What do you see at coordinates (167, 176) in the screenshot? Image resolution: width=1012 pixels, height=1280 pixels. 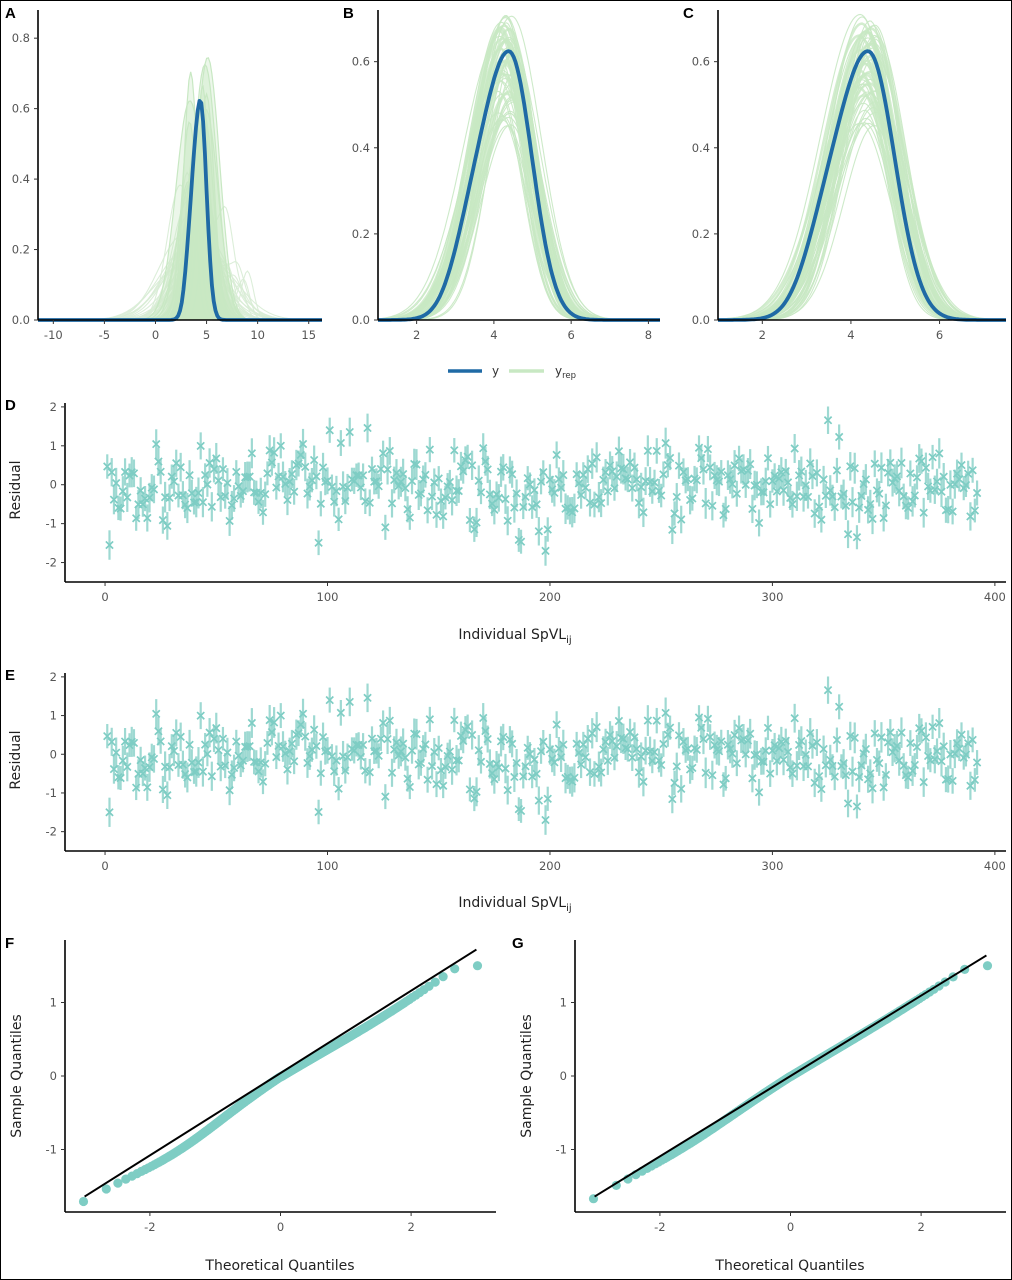 I see `density-plot-a: -10 -5 0 5 10 15 0.0 0.2 0.4 0.6 0.8` at bounding box center [167, 176].